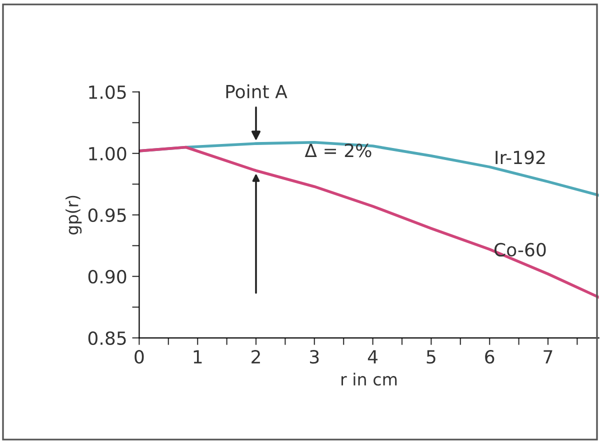  What do you see at coordinates (520, 249) in the screenshot?
I see `series-label: Co-60` at bounding box center [520, 249].